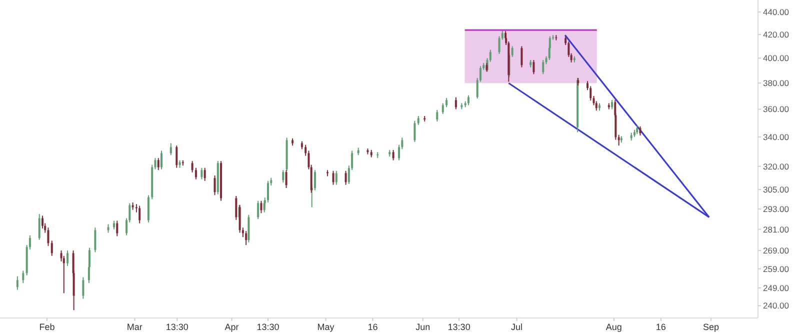  Describe the element at coordinates (776, 305) in the screenshot. I see `y-tick-label: 240.00` at that location.